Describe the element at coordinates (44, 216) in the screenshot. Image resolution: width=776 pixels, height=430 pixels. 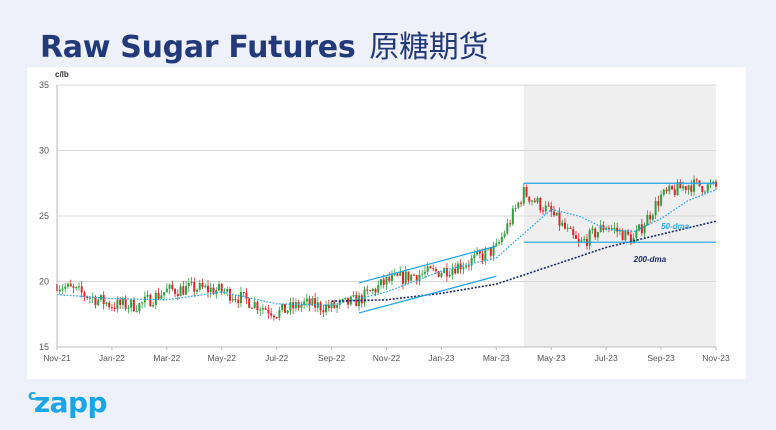
I see `y-tick-label: 25` at that location.